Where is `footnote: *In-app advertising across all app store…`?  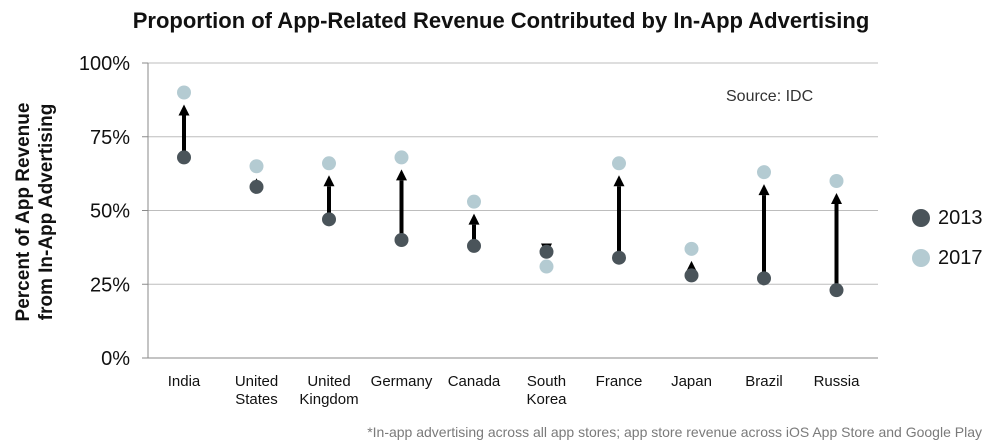 footnote: *In-app advertising across all app store… is located at coordinates (674, 432).